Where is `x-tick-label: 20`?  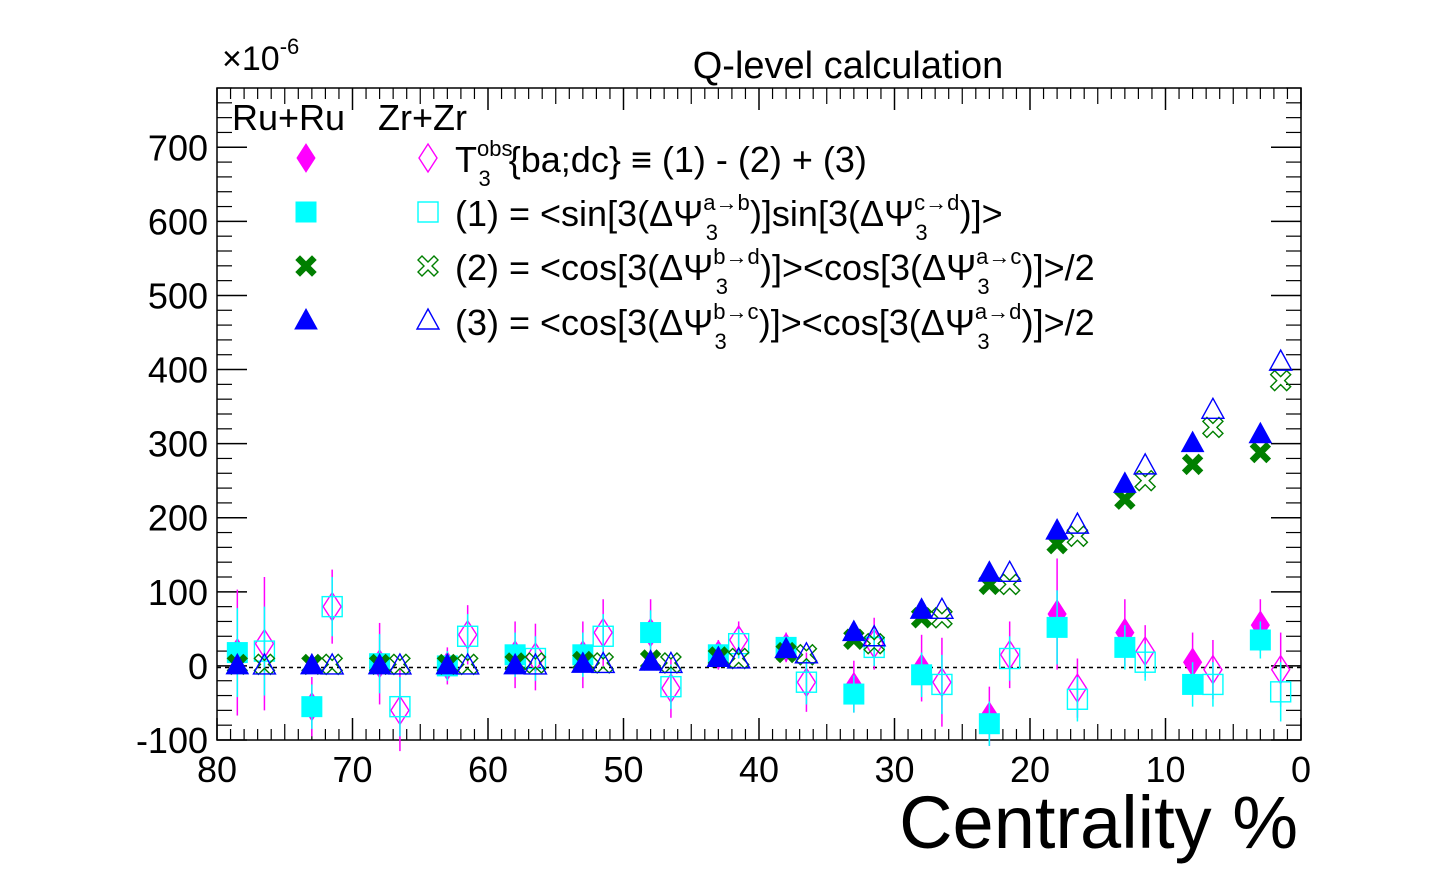 x-tick-label: 20 is located at coordinates (1030, 769).